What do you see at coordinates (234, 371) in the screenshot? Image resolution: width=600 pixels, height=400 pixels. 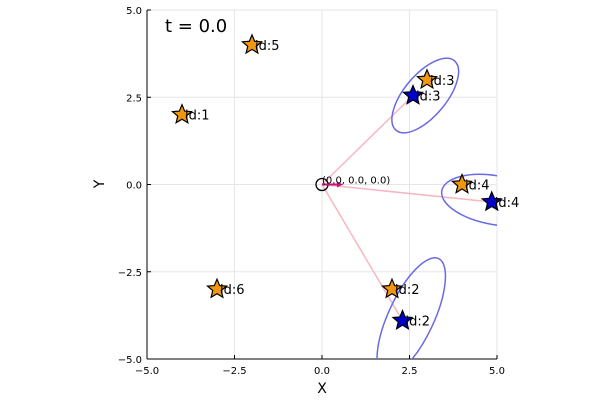 I see `x-tick-label: −2.5` at bounding box center [234, 371].